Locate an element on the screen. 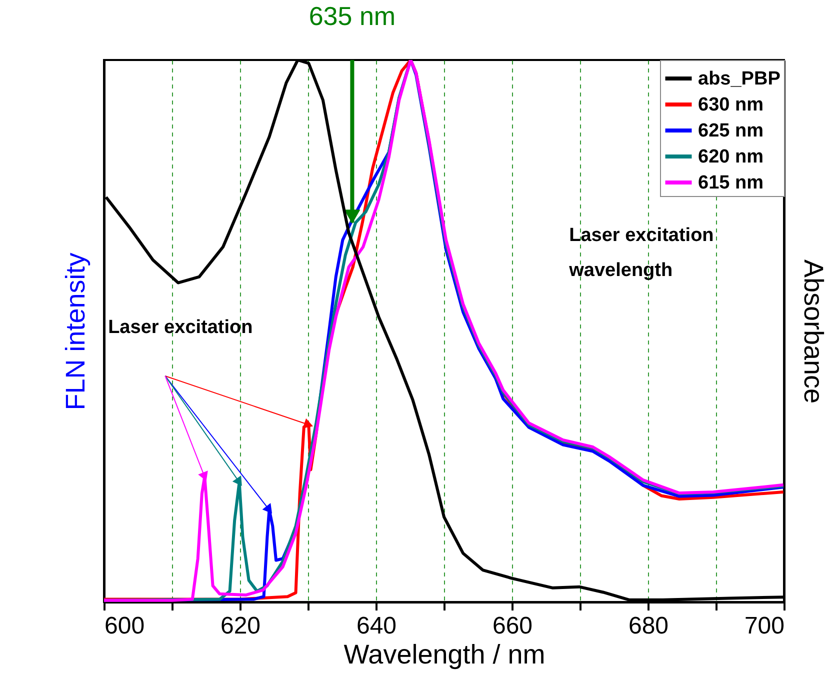  x-axis-title: Wavelength / nm is located at coordinates (445, 655).